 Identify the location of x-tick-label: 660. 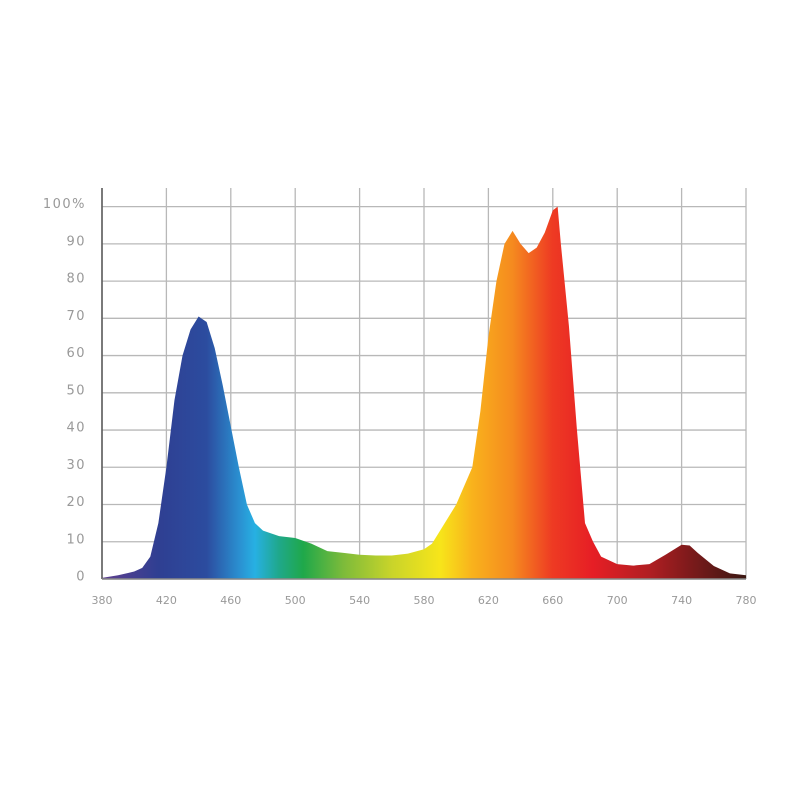
(552, 600).